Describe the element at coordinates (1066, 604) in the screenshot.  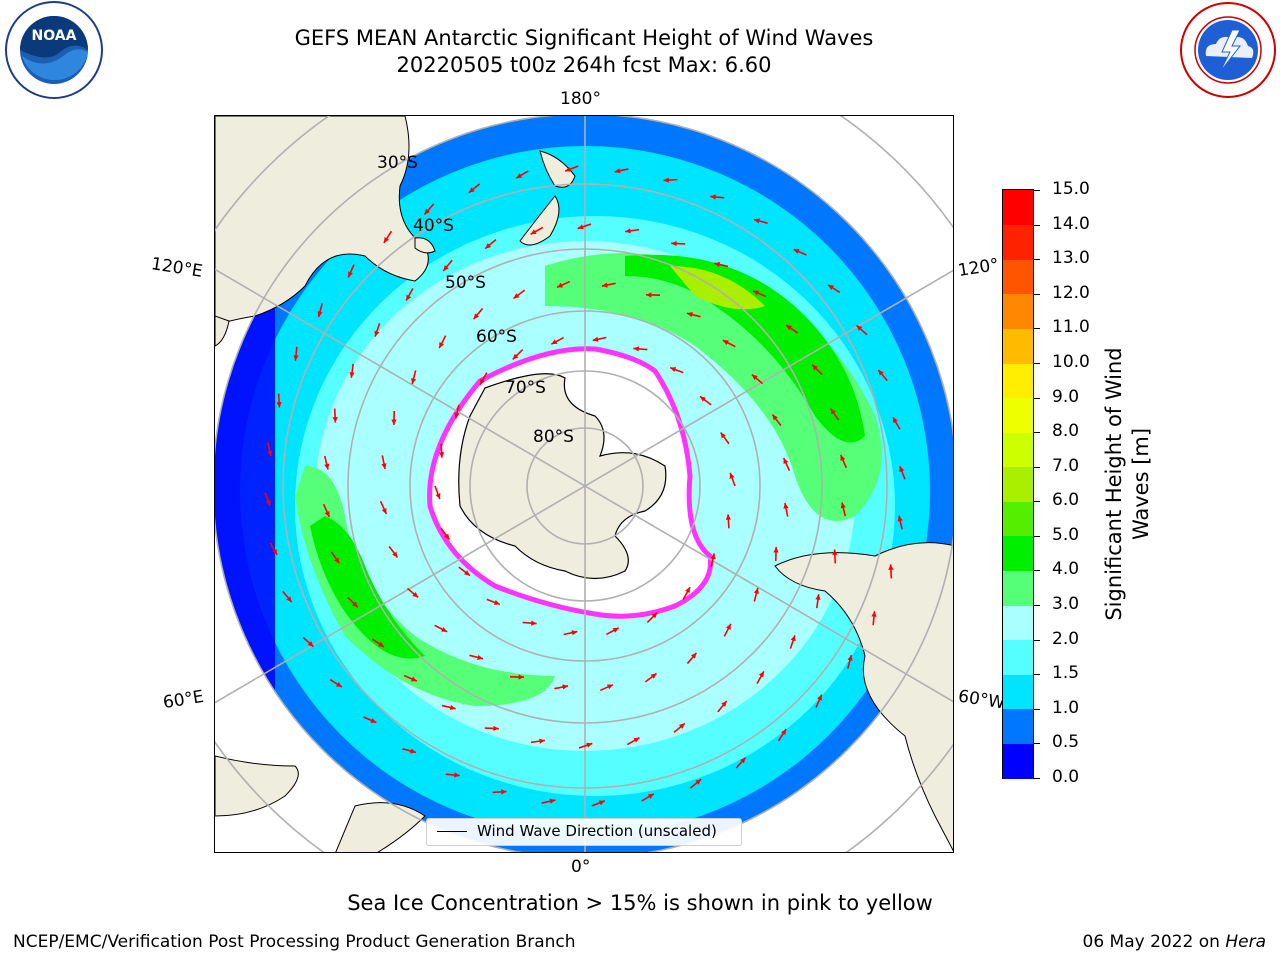
I see `colorbar-tick-label: 3.0` at that location.